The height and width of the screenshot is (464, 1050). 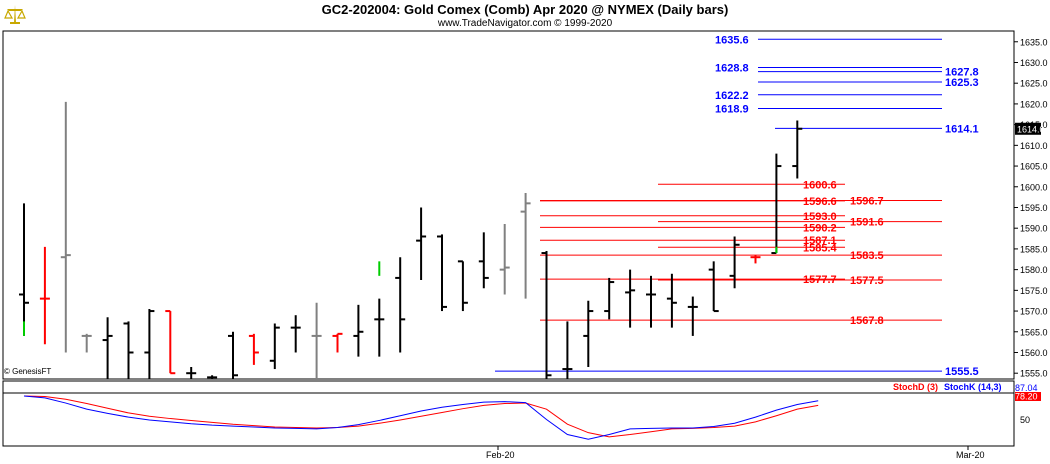 What do you see at coordinates (867, 223) in the screenshot?
I see `price-level-label: 1591.6` at bounding box center [867, 223].